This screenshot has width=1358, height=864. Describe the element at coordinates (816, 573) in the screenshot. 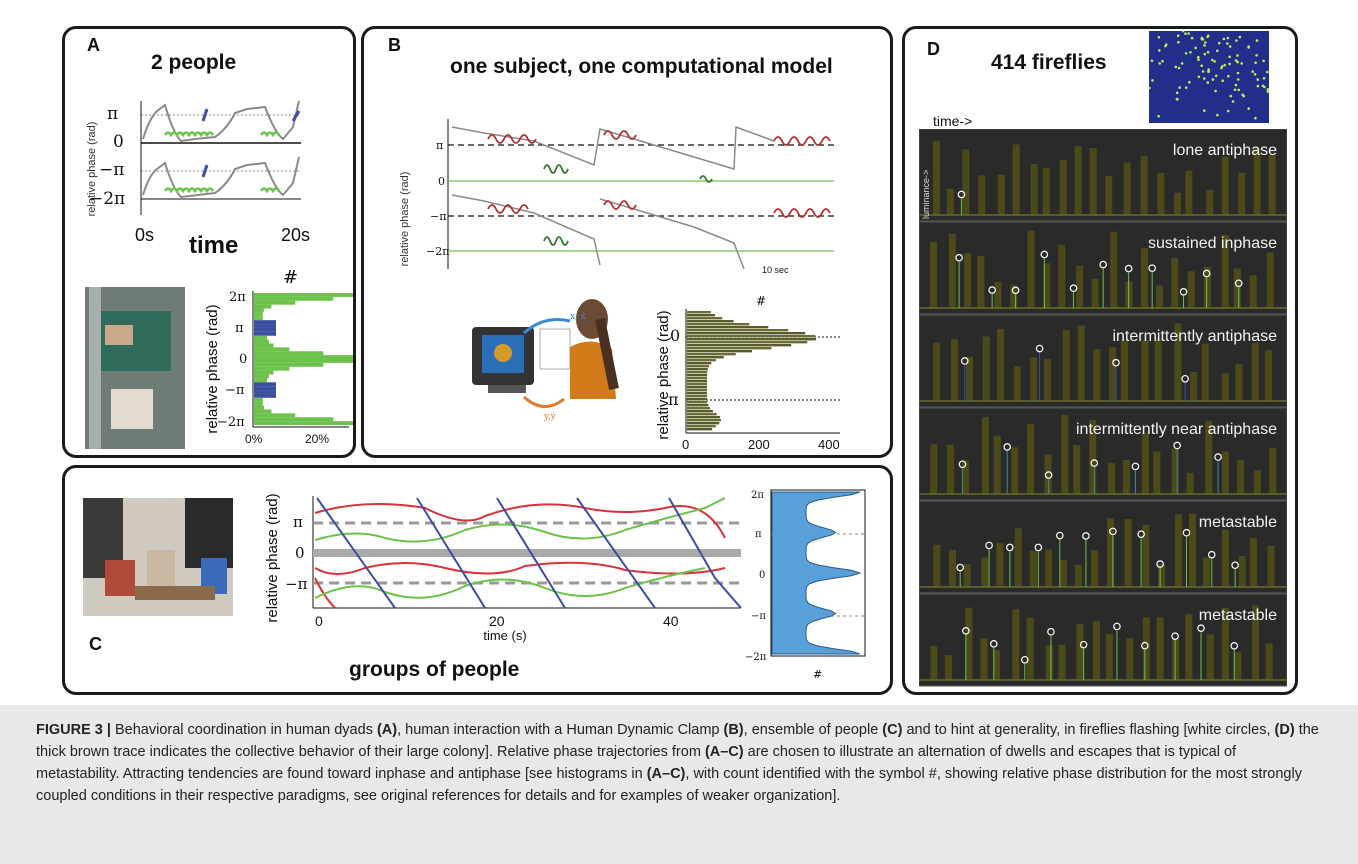

I see `hist-area` at that location.